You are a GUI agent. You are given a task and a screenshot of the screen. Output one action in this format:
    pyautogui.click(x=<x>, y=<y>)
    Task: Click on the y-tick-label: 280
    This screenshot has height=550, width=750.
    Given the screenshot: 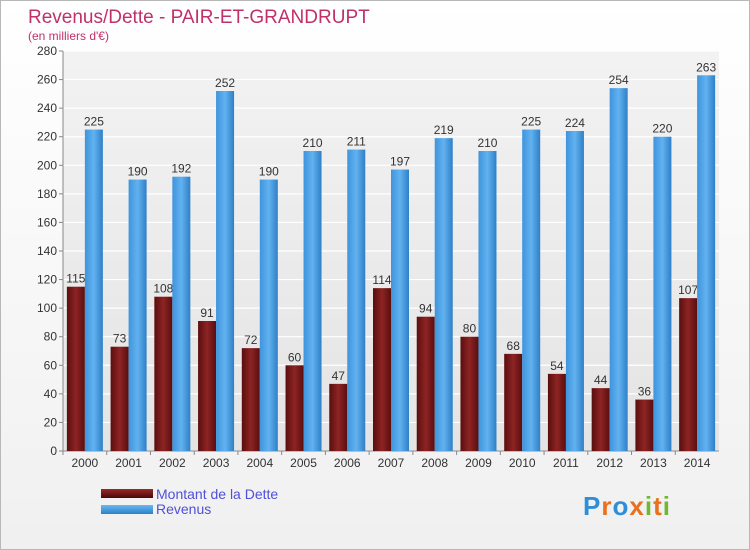 What is the action you would take?
    pyautogui.click(x=47, y=51)
    